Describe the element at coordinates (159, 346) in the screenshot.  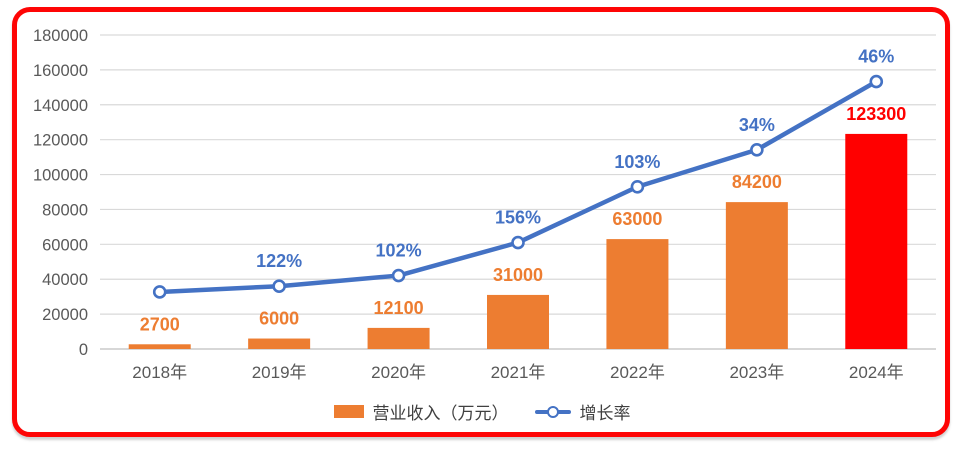
I see `bar-2018年` at that location.